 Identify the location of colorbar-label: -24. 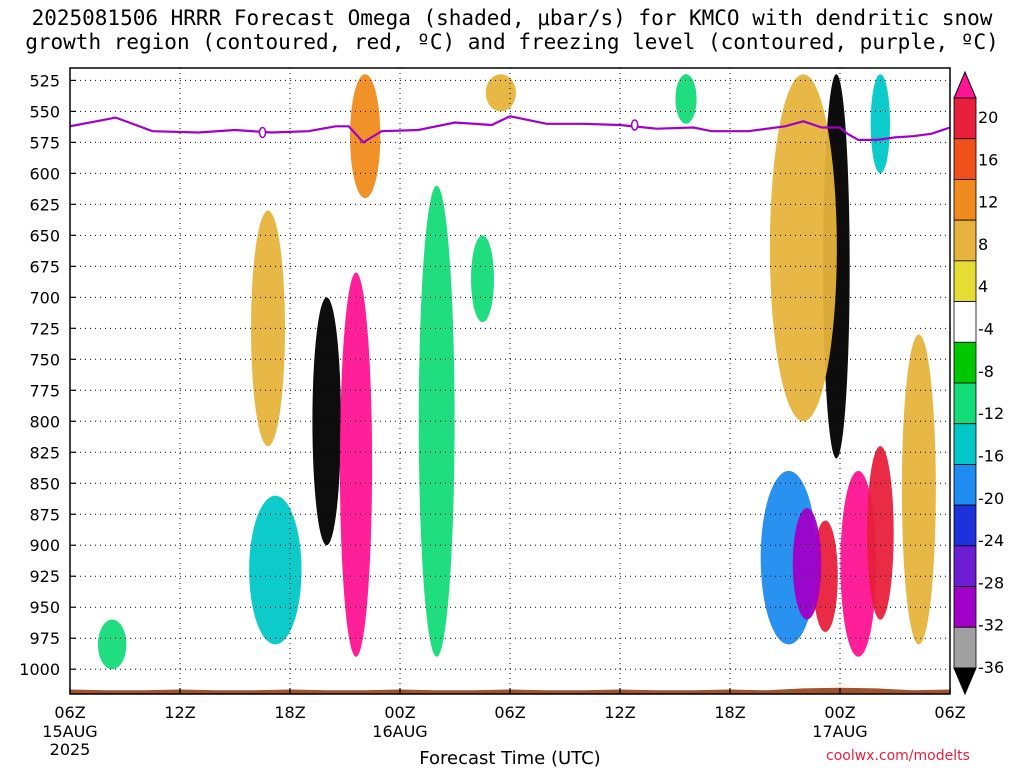
(991, 540).